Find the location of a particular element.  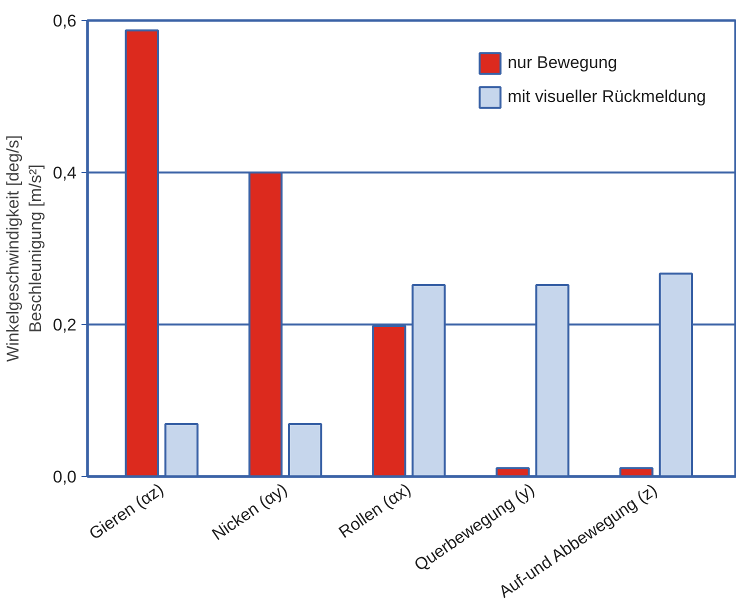

y-tick-label: 0,0 is located at coordinates (64, 477).